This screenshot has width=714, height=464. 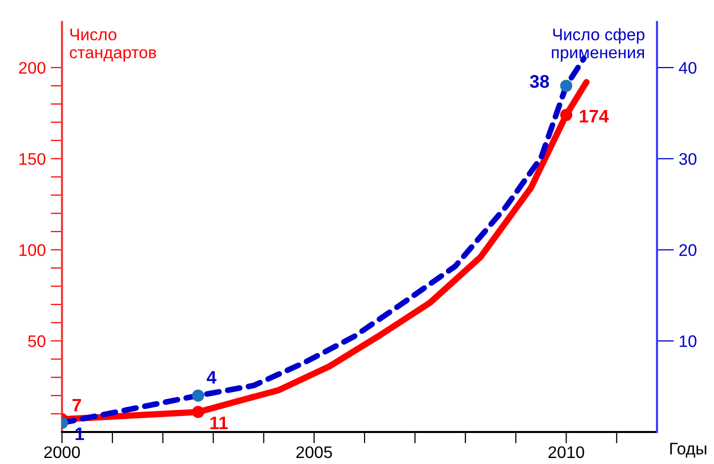 I want to click on y2-tick-label: 10, so click(x=688, y=341).